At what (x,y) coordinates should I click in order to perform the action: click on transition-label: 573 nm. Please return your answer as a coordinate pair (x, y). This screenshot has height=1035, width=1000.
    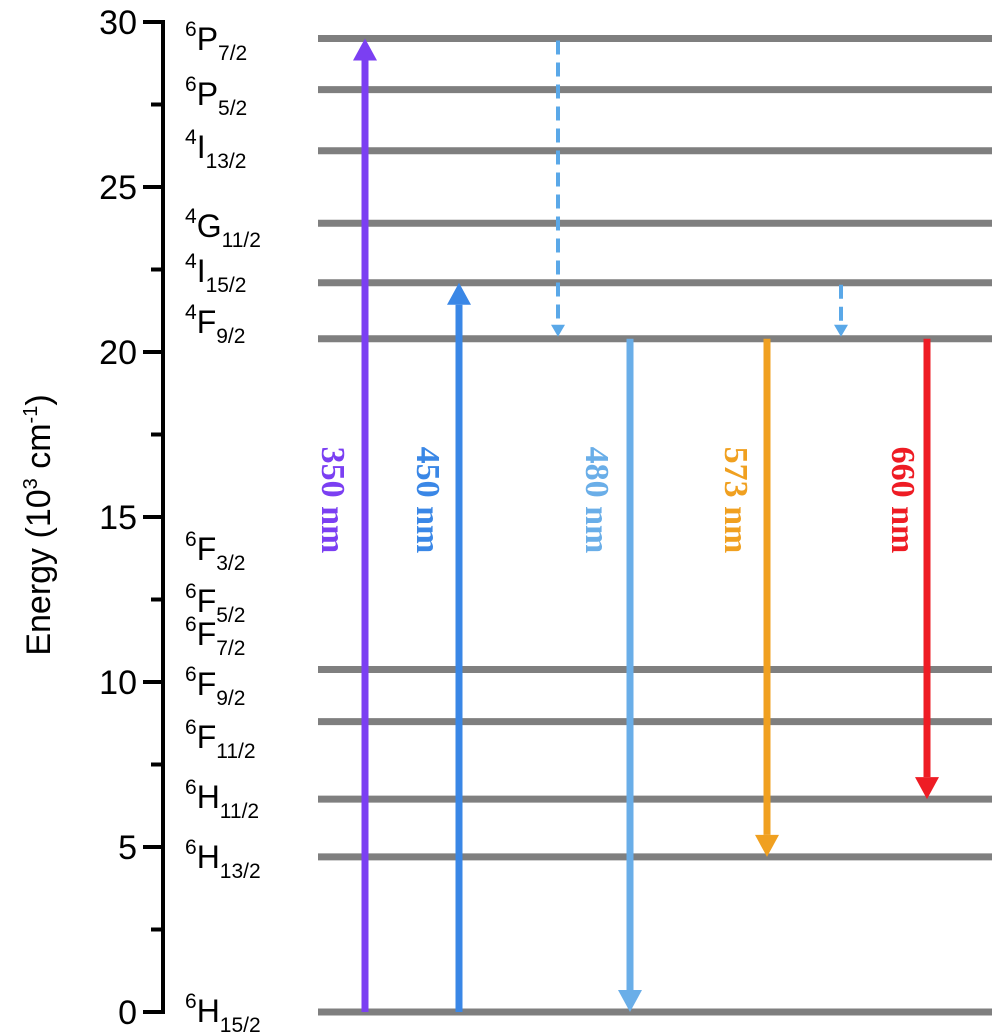
    Looking at the image, I should click on (735, 500).